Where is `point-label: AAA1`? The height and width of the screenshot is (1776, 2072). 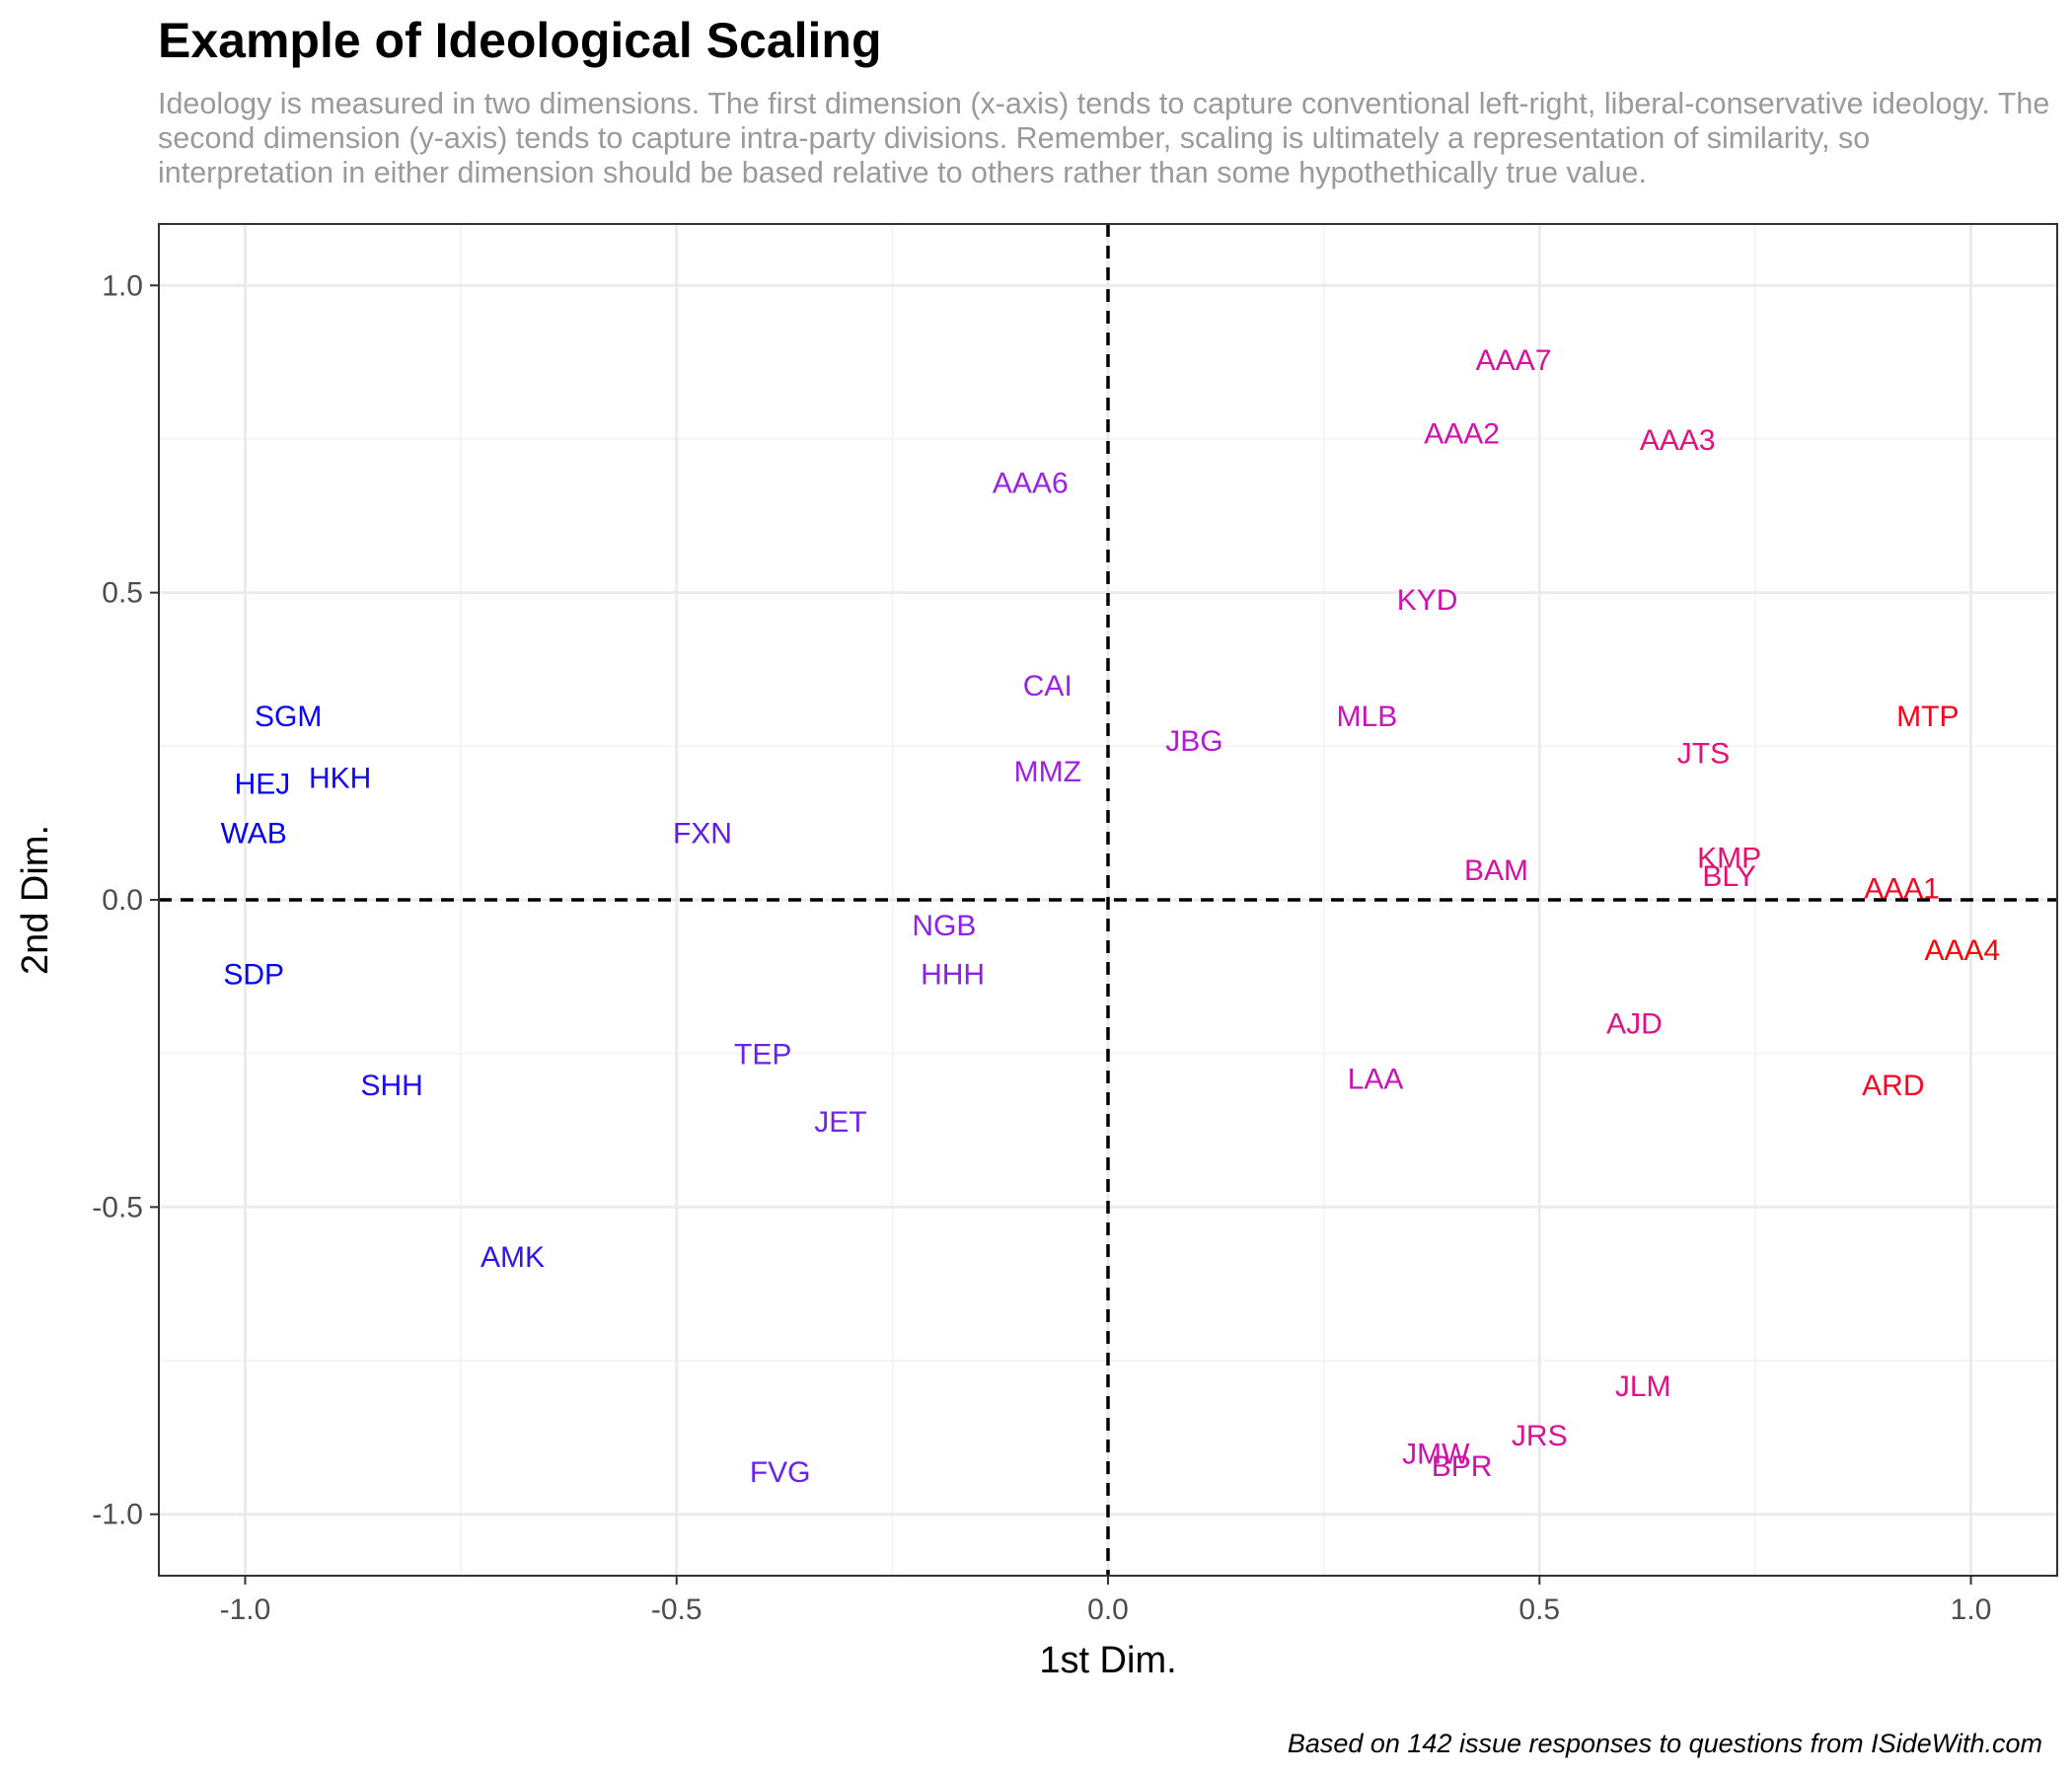 point-label: AAA1 is located at coordinates (1902, 890).